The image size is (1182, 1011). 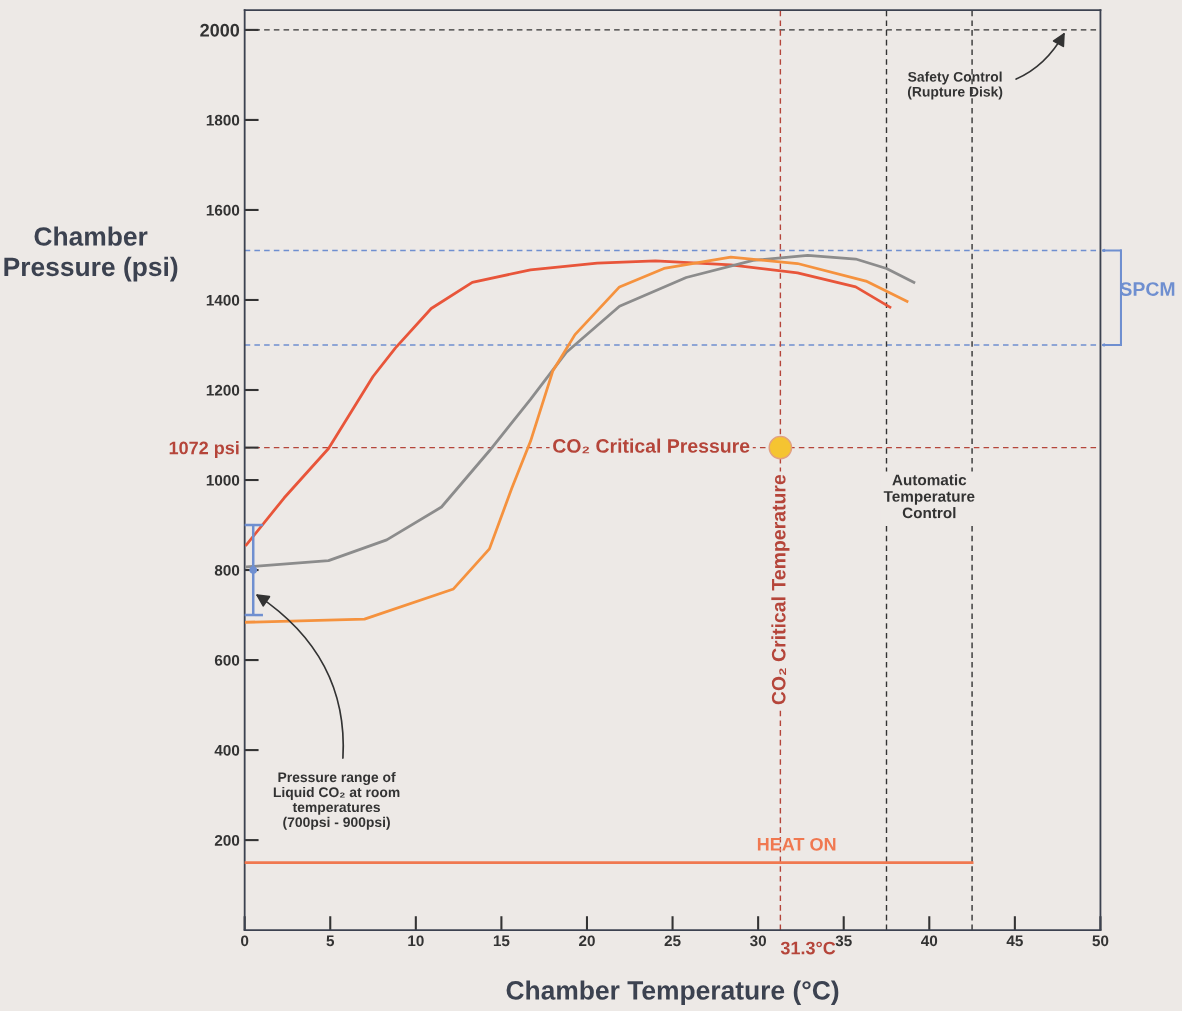 What do you see at coordinates (223, 390) in the screenshot?
I see `y-tick-label: 1200` at bounding box center [223, 390].